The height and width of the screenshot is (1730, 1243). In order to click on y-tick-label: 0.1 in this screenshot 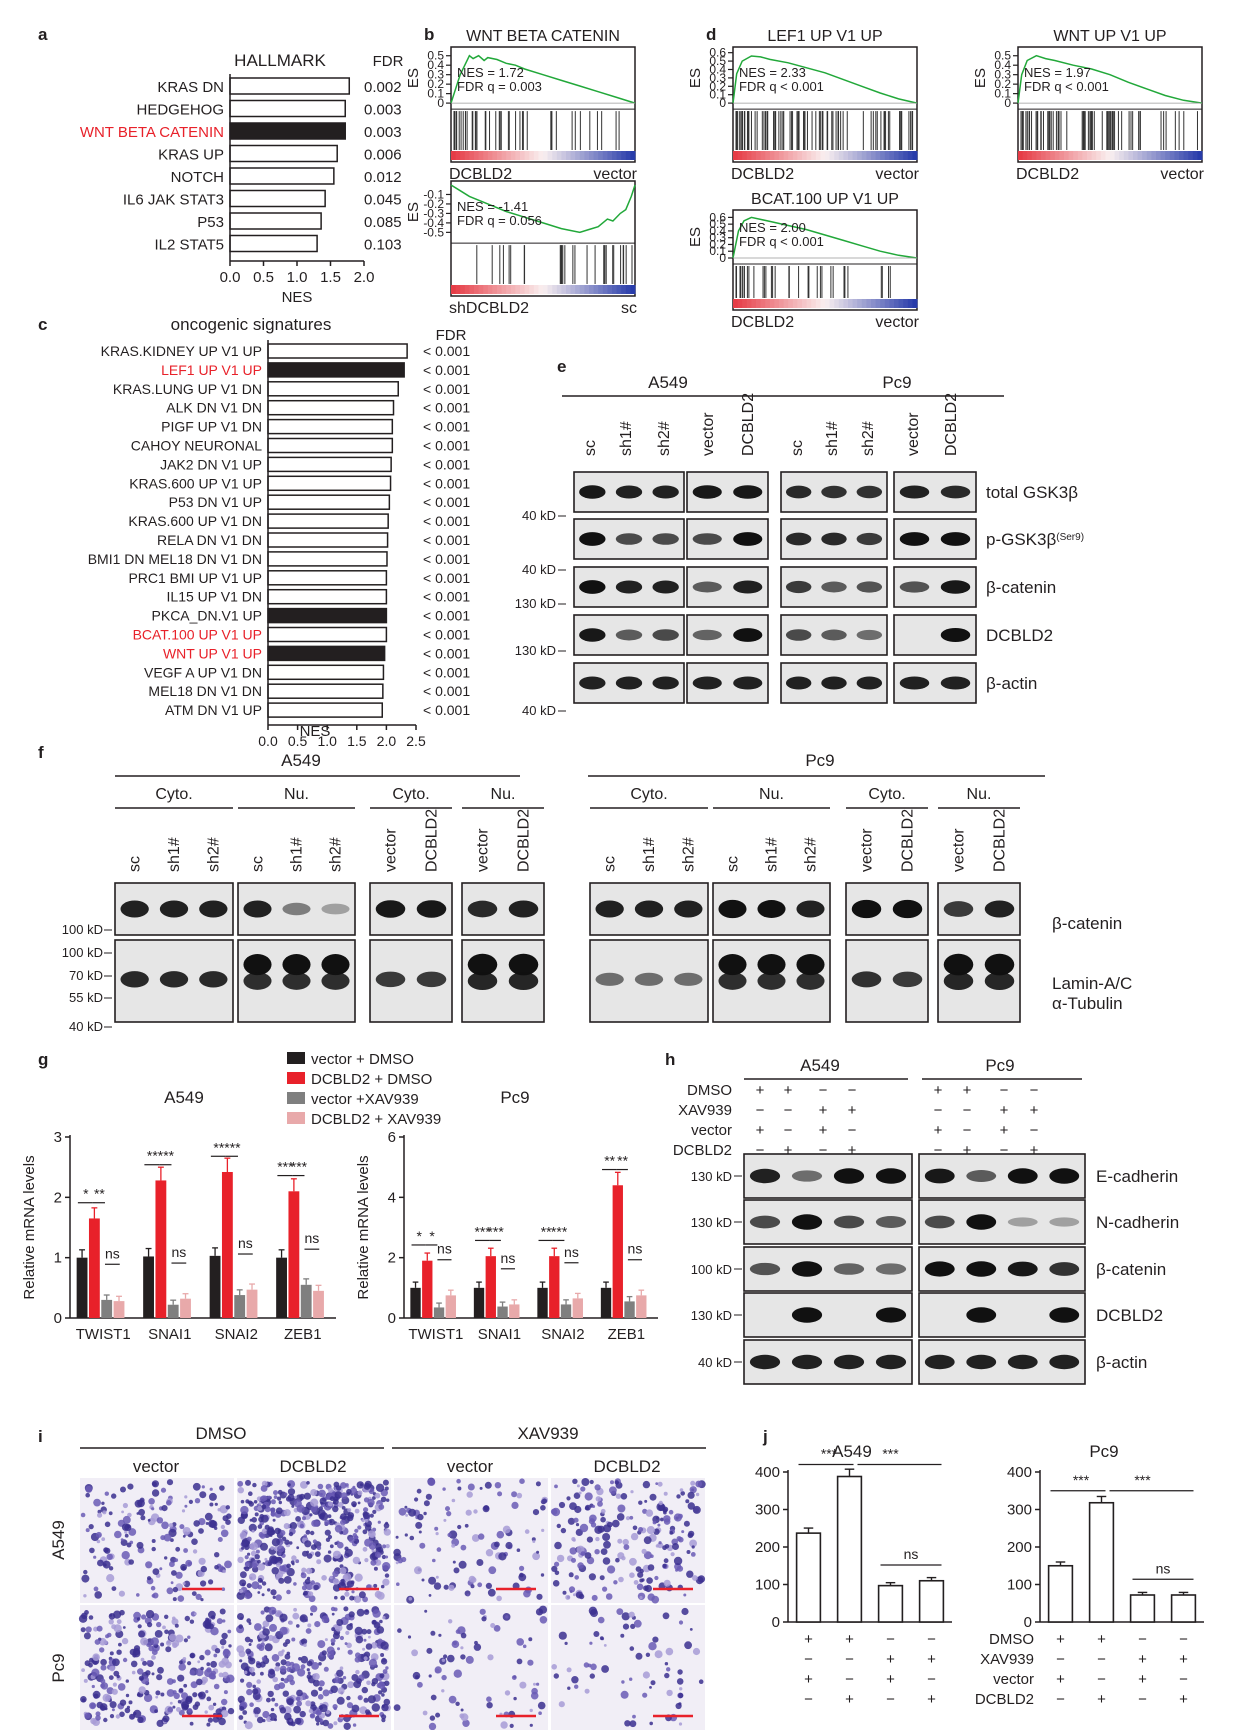, I will do `click(1002, 94)`.